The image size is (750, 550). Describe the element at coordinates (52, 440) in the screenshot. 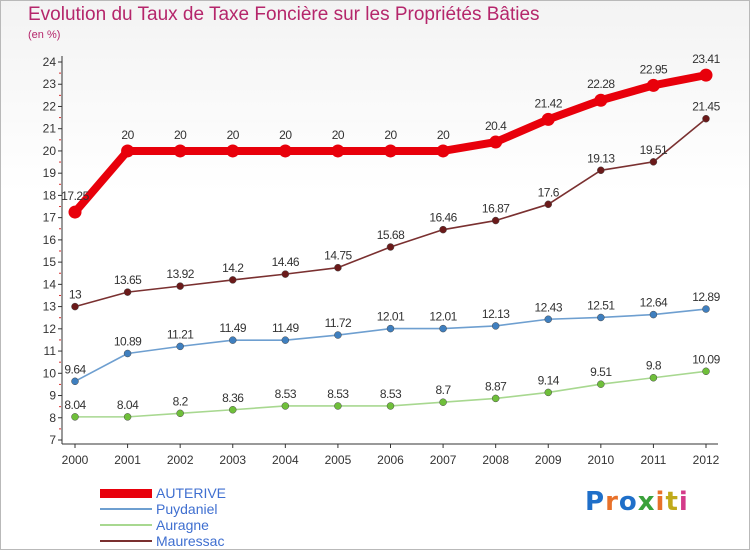

I see `y-tick-label: 7` at that location.